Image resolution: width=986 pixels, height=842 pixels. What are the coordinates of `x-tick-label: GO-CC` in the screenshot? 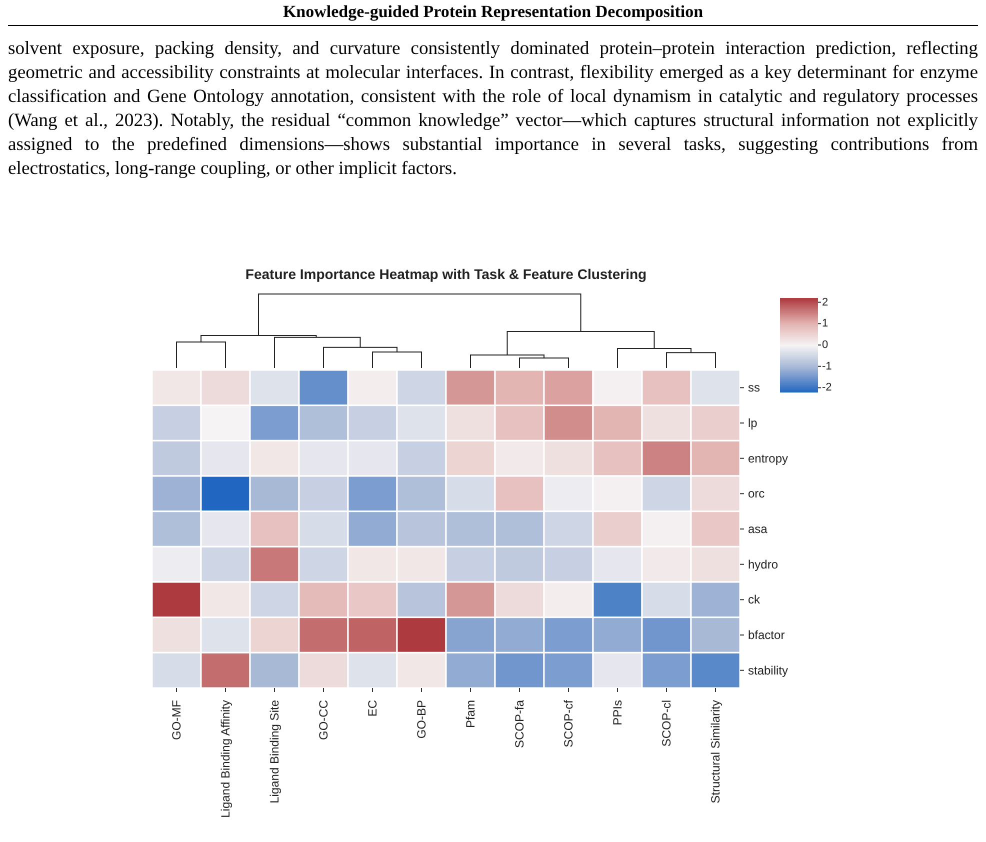 It's located at (323, 720).